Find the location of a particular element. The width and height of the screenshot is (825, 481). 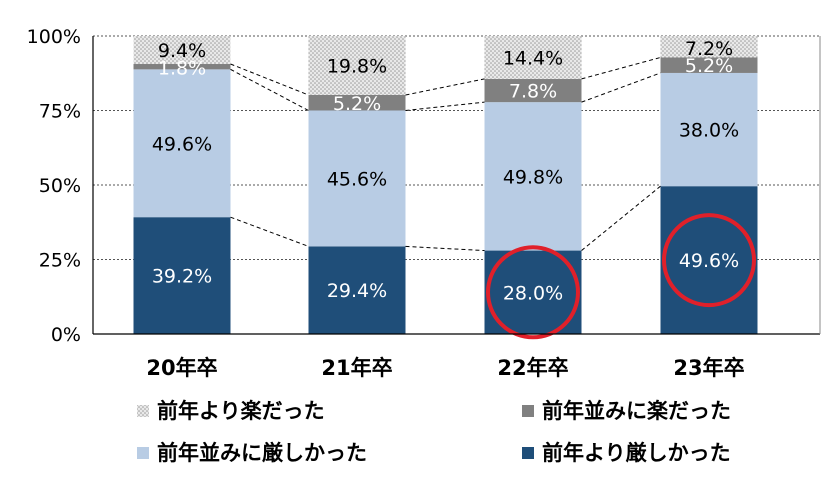

data-label: 9.4% is located at coordinates (182, 51).